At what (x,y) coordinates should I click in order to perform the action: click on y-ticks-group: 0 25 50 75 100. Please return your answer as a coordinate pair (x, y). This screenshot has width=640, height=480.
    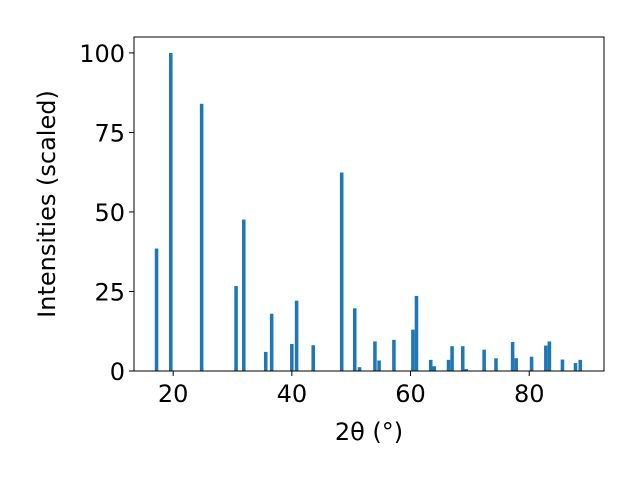
    Looking at the image, I should click on (106, 213).